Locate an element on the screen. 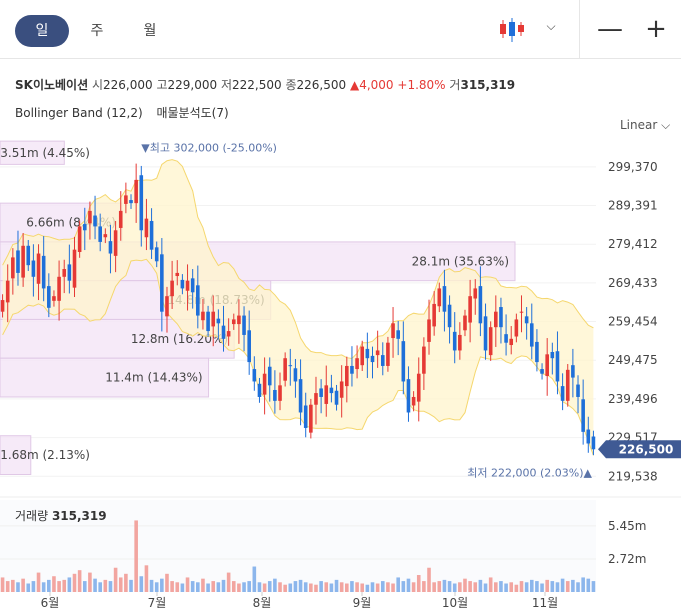  plus-icon: + is located at coordinates (656, 29).